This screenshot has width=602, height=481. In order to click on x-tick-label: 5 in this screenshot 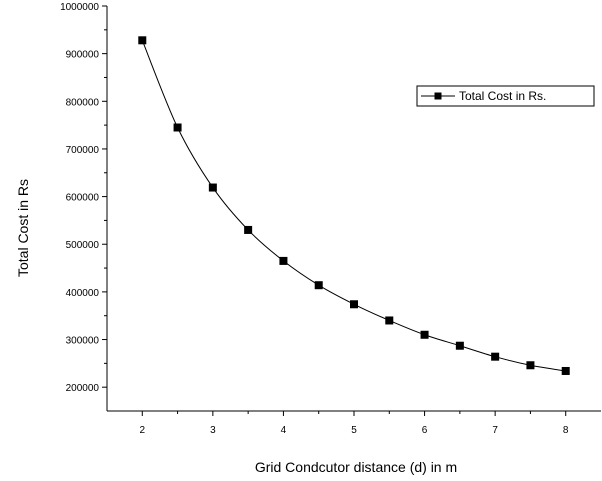, I will do `click(354, 430)`.